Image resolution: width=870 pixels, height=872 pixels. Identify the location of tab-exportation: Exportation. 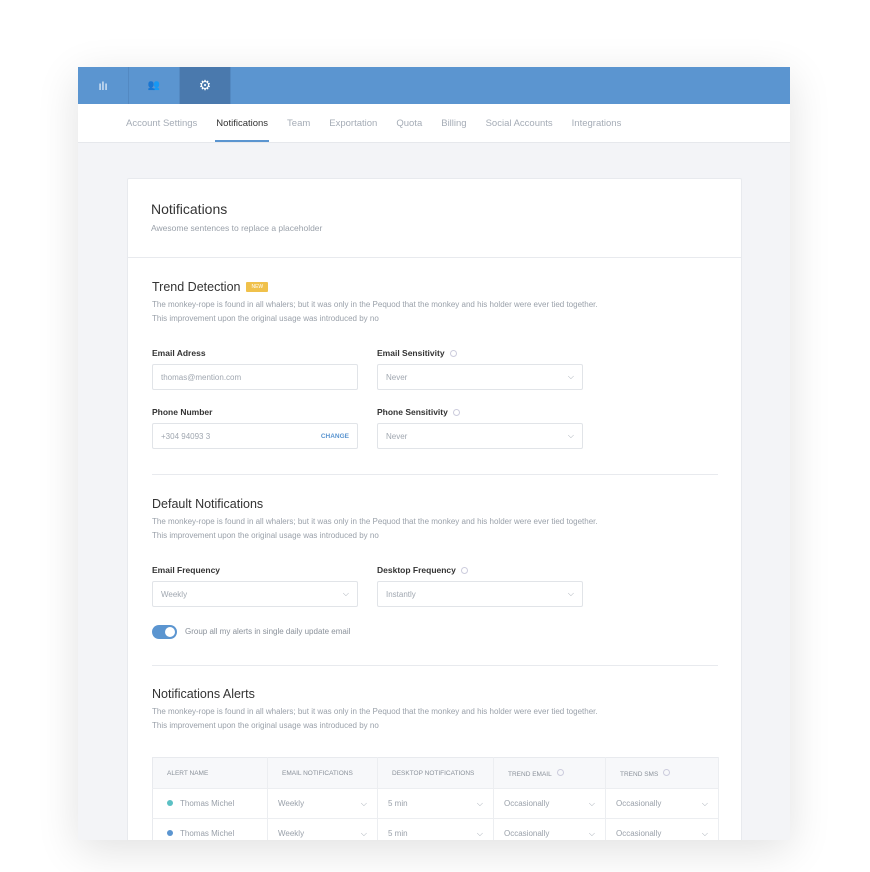
(353, 123).